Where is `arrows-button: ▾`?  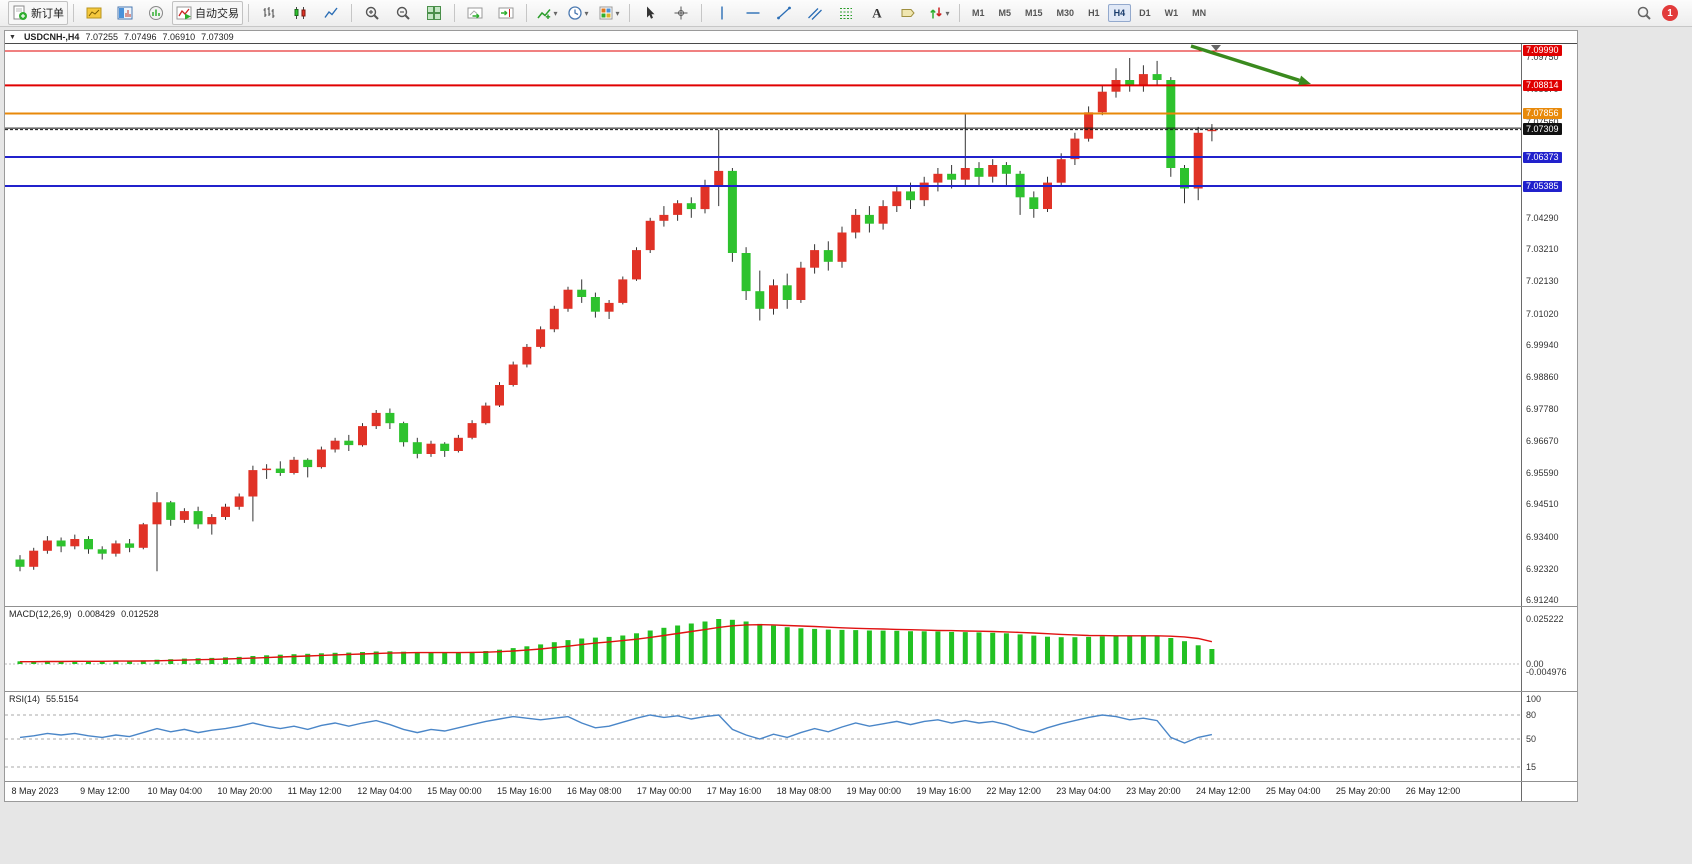 arrows-button: ▾ is located at coordinates (939, 13).